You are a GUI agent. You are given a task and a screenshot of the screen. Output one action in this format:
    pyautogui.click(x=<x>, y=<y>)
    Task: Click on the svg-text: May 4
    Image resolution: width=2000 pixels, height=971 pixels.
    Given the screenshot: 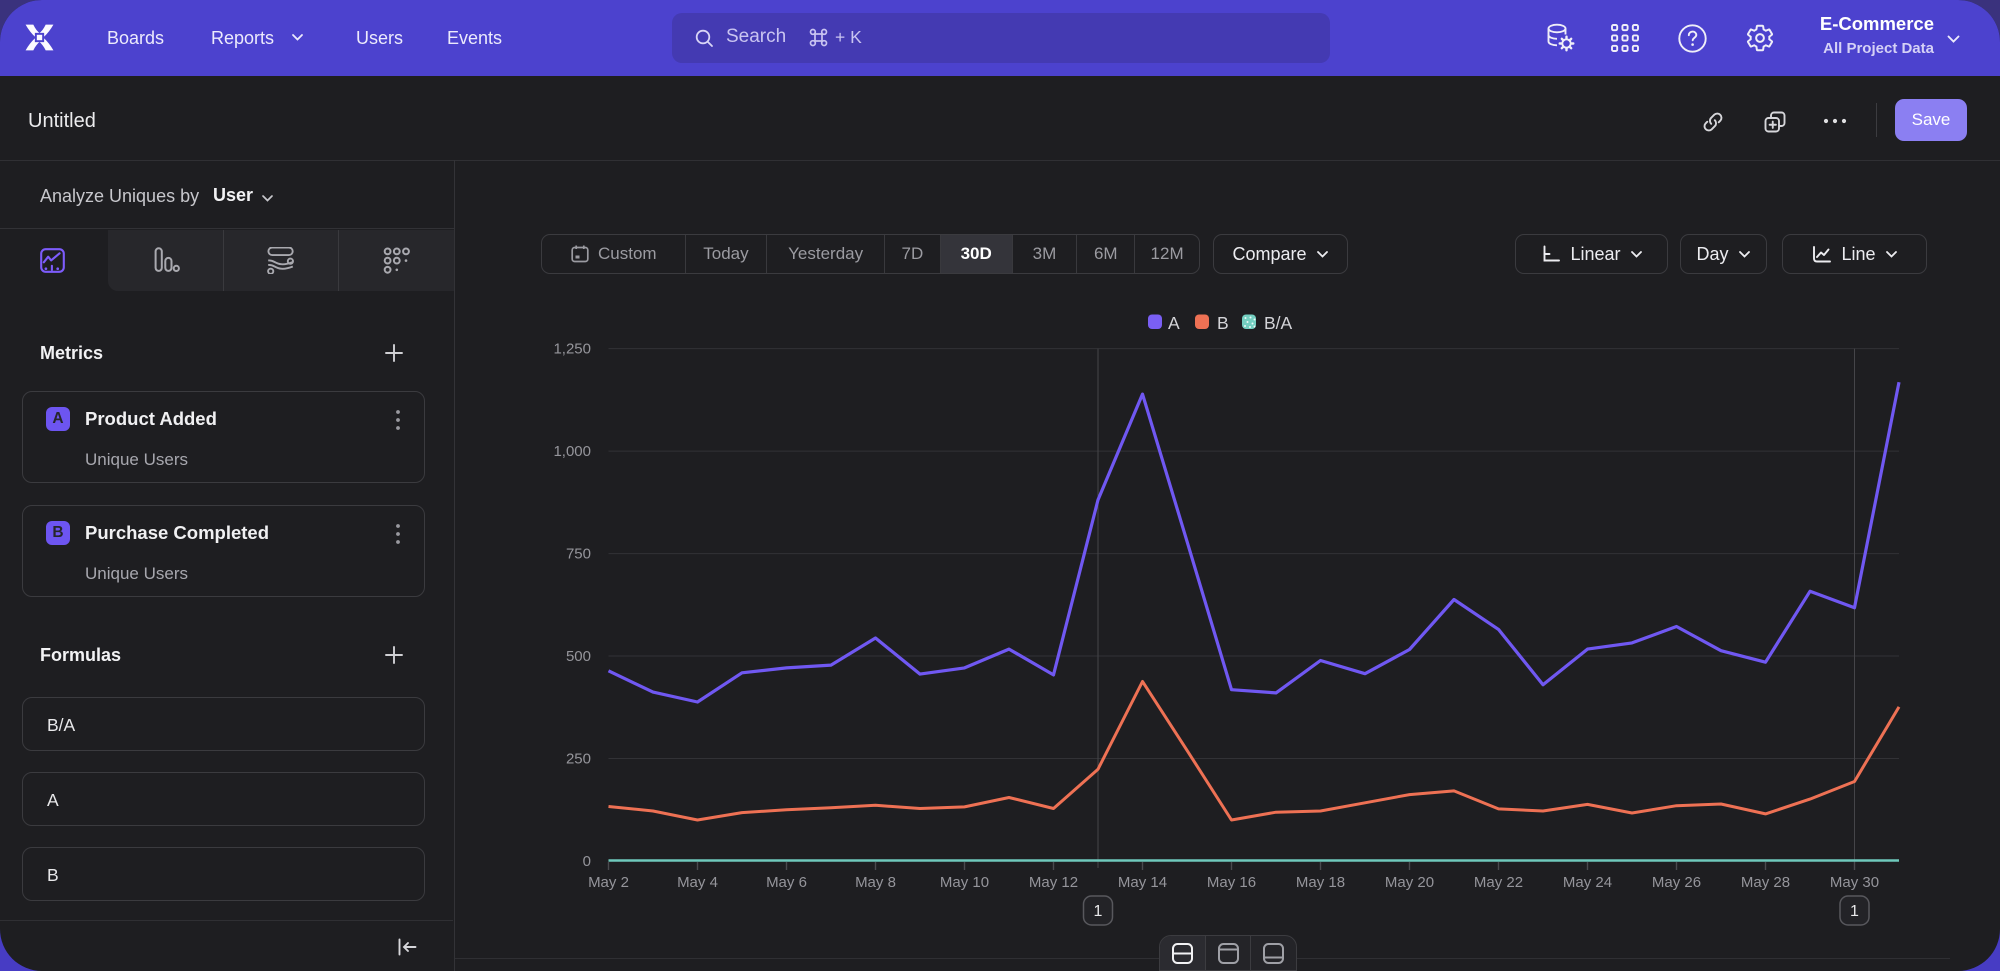 What is the action you would take?
    pyautogui.click(x=697, y=882)
    